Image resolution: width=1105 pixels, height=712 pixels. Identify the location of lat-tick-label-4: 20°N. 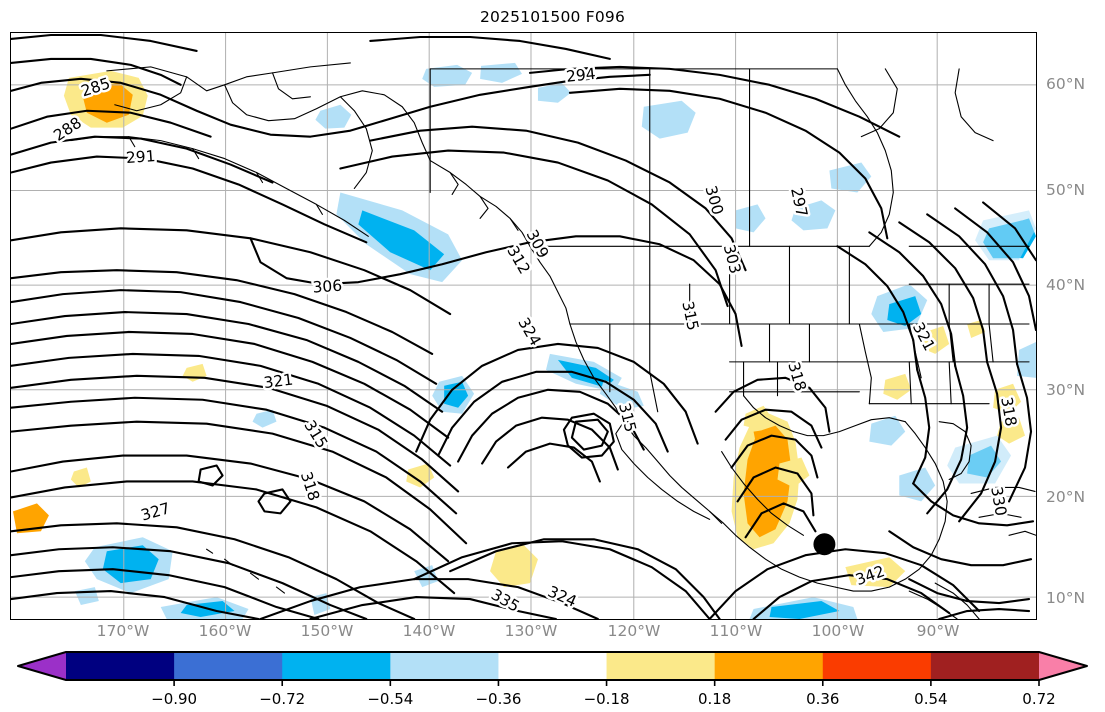
(1066, 497).